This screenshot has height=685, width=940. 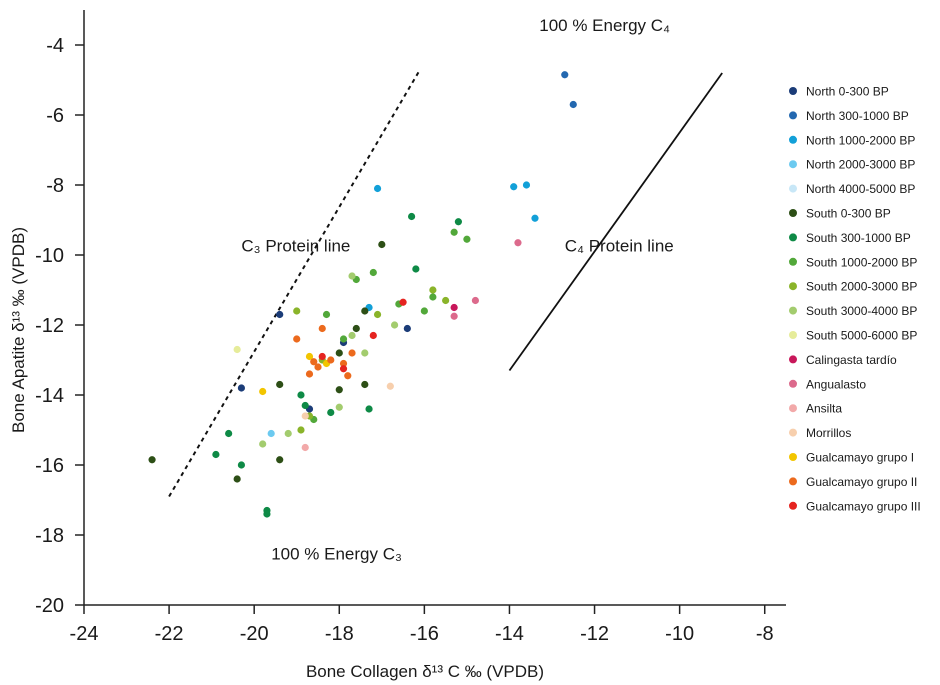 What do you see at coordinates (851, 360) in the screenshot?
I see `legend-label-11: Calingasta tardío` at bounding box center [851, 360].